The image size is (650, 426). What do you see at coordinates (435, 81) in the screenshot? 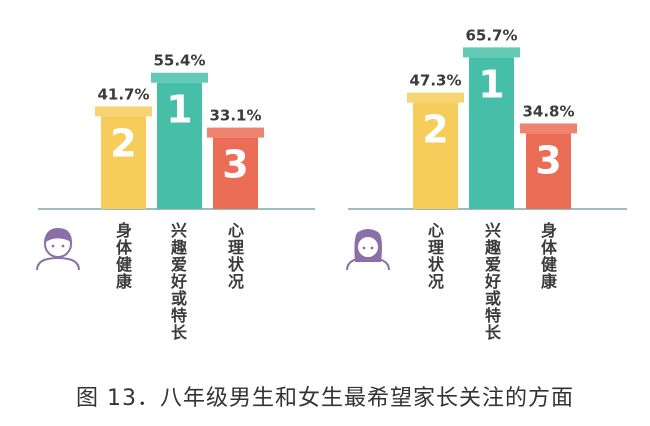
I see `girls-value-label-0: 47.3%` at bounding box center [435, 81].